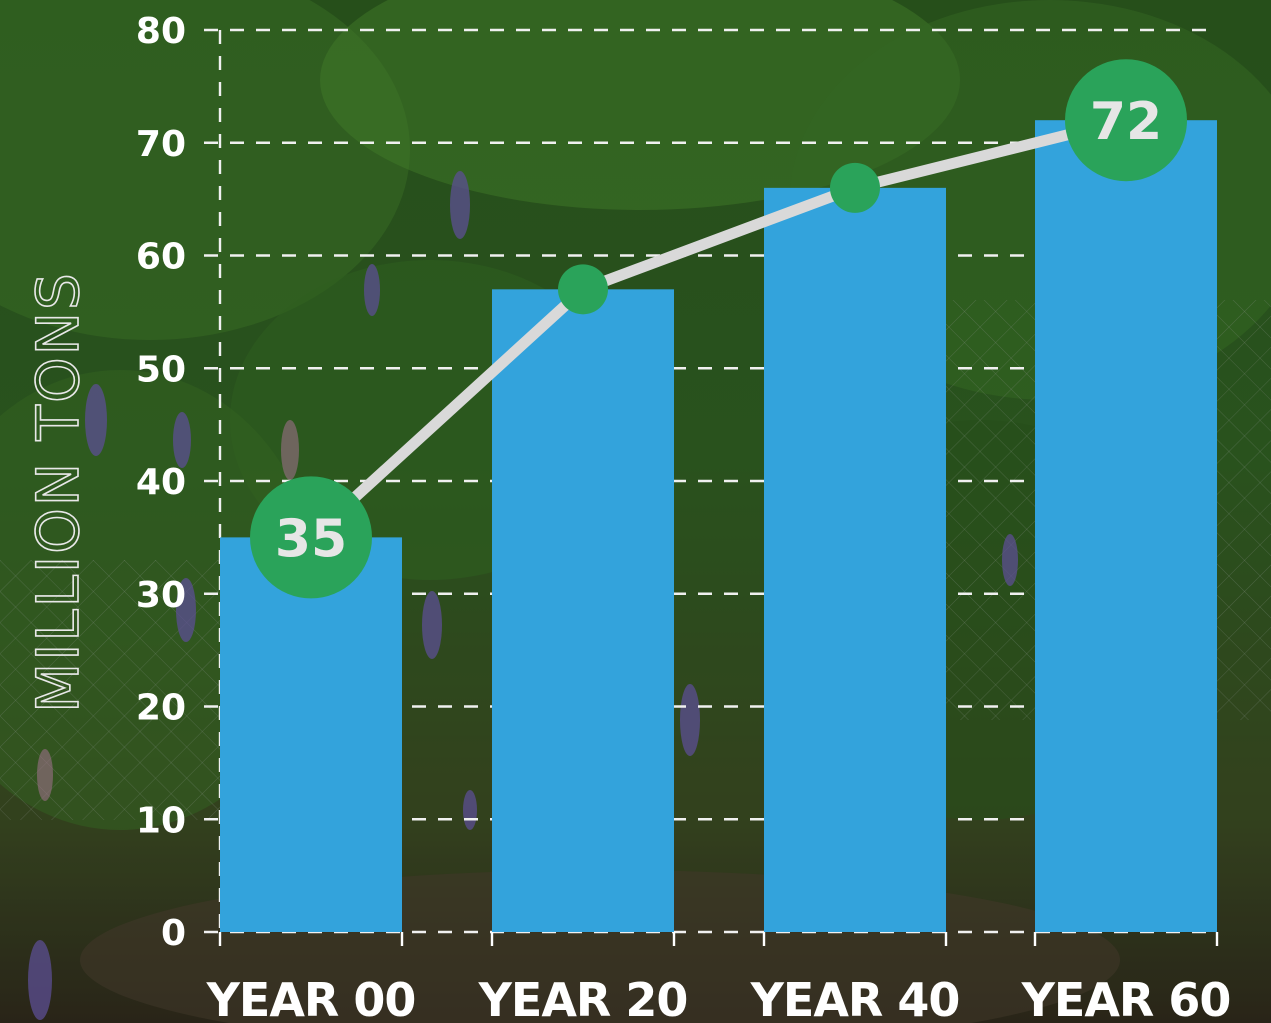 The height and width of the screenshot is (1023, 1271). Describe the element at coordinates (161, 144) in the screenshot. I see `y-tick-label-70: 70` at that location.